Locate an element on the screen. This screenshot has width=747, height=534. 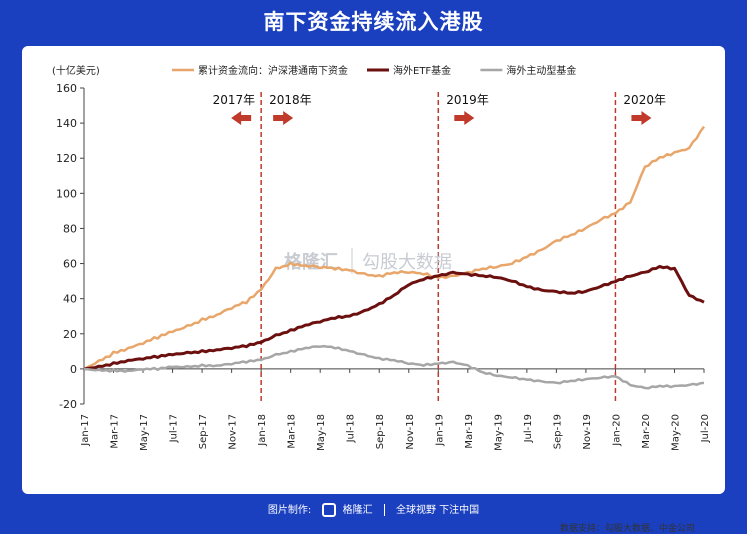
source-note: 数据支持：勾股大数据、中金公司 is located at coordinates (627, 529).